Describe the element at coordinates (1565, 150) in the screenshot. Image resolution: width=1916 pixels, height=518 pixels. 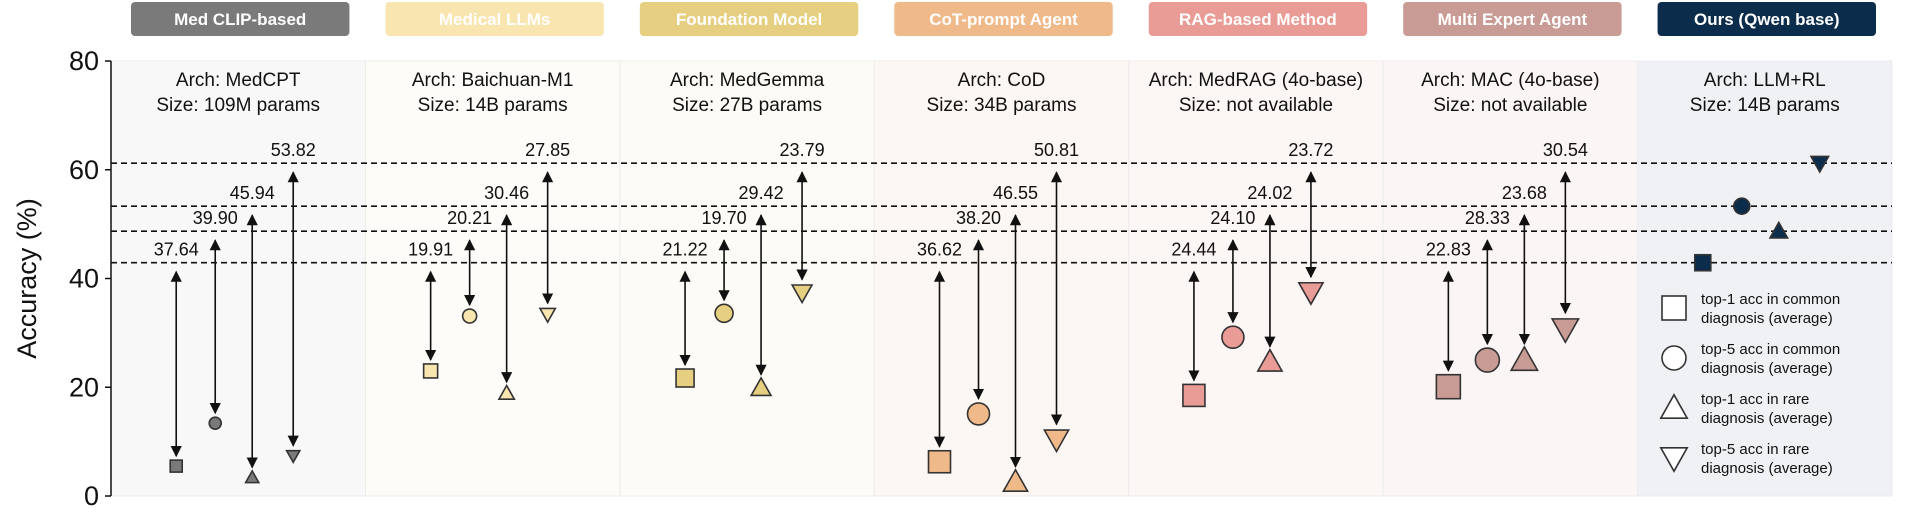
I see `gap-label: 30.54` at that location.